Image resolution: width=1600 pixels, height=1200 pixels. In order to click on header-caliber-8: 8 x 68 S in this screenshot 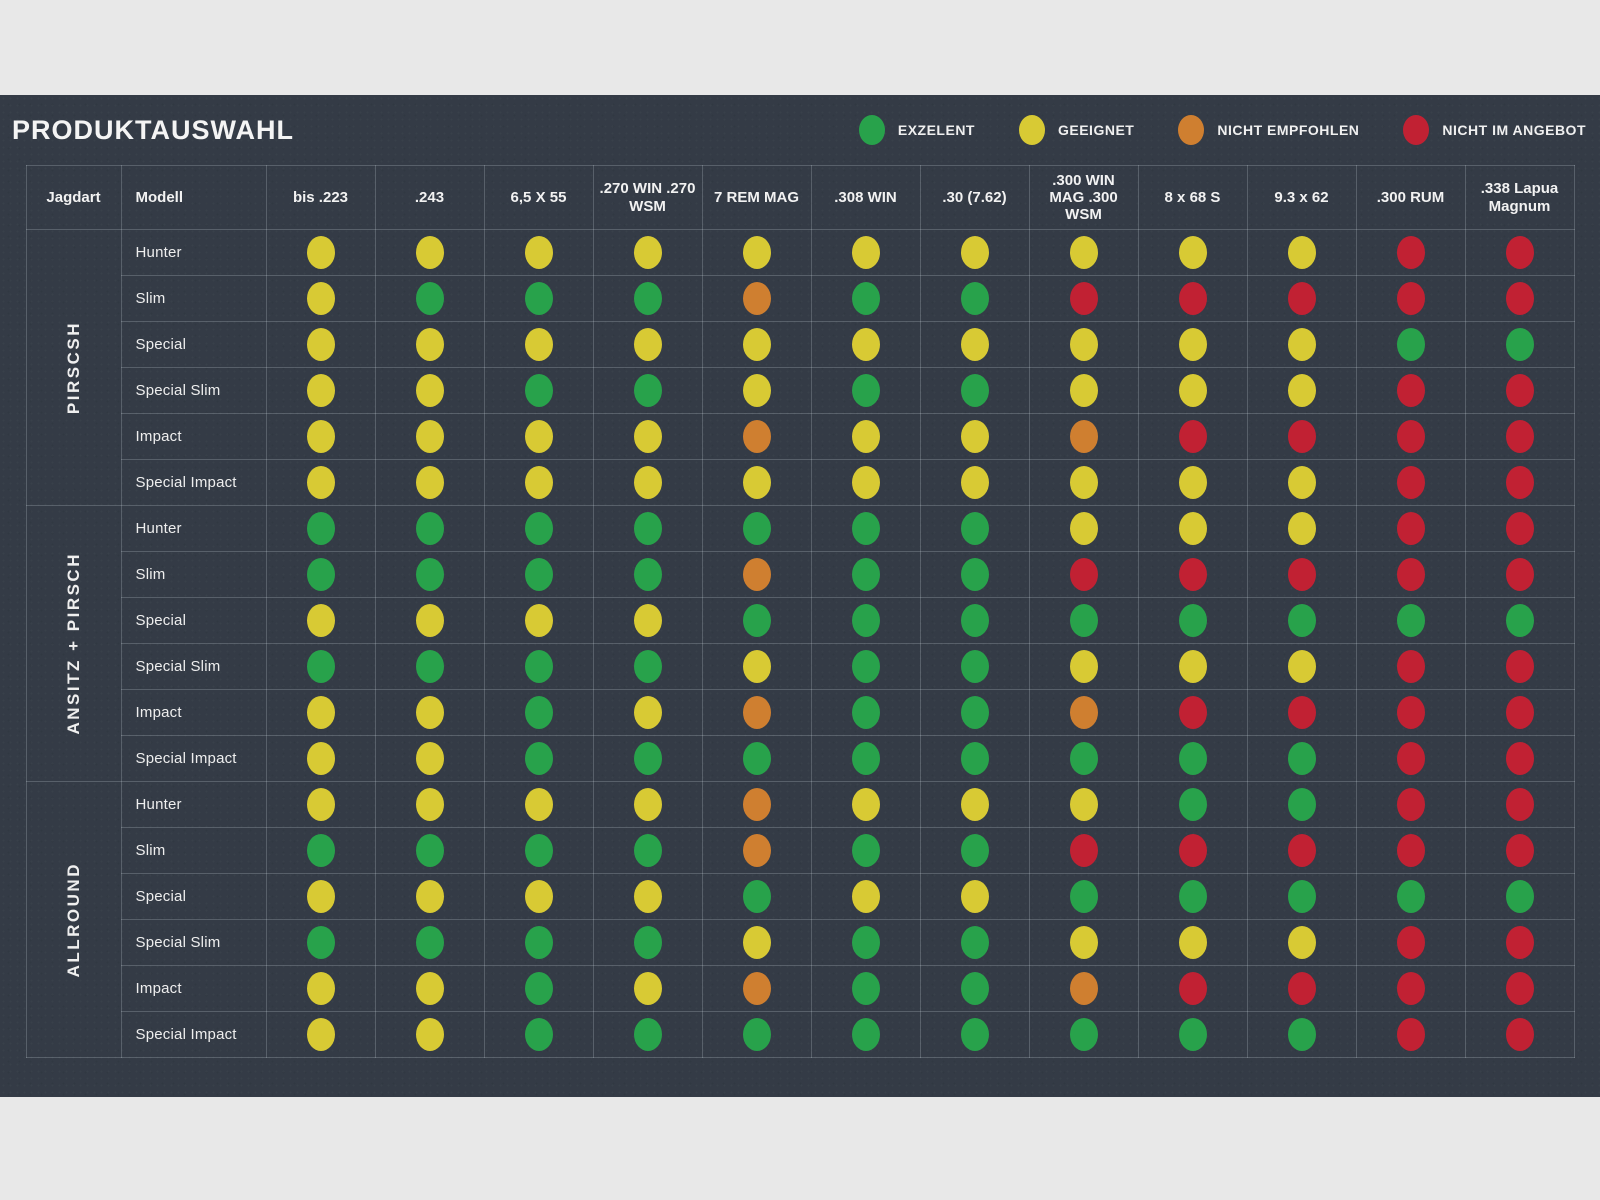, I will do `click(1192, 197)`.